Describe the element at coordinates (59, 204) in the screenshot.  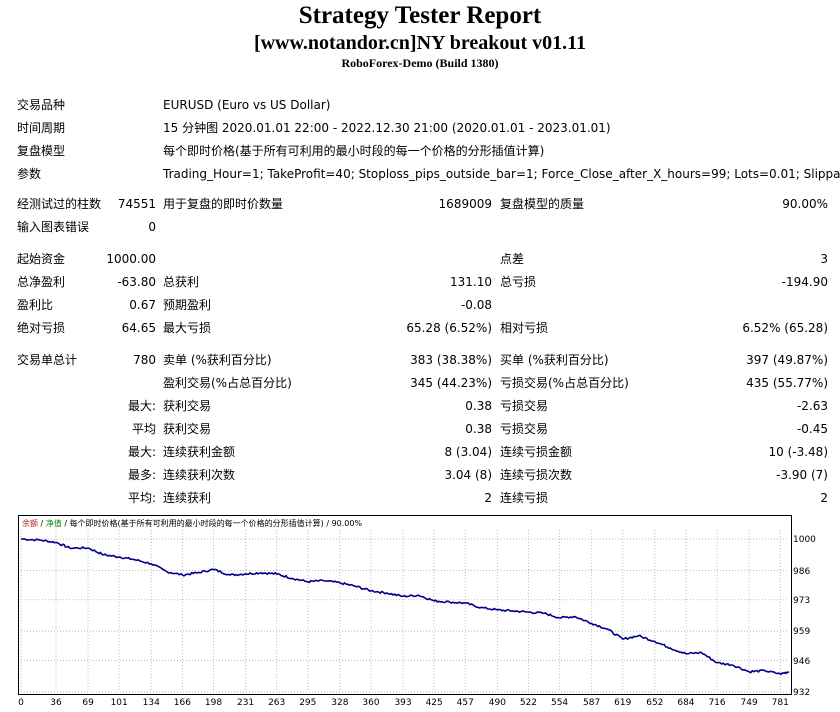
I see `bars-label: 经测试过的柱数` at that location.